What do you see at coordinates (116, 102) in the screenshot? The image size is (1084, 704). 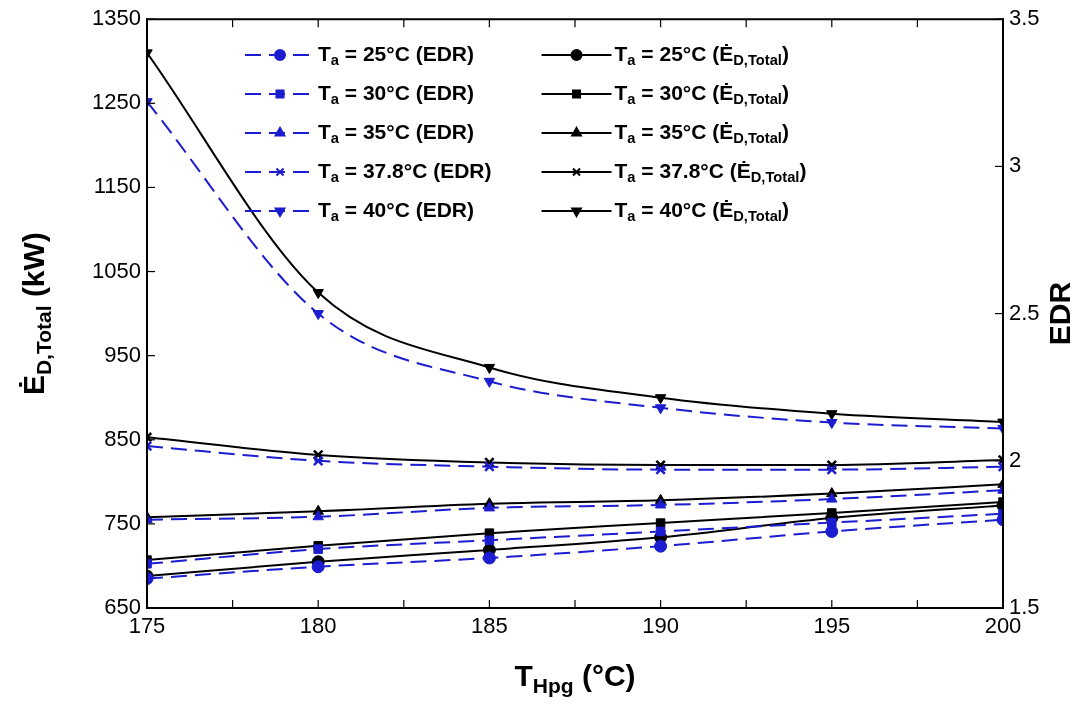 I see `y-tick-label: 1250` at bounding box center [116, 102].